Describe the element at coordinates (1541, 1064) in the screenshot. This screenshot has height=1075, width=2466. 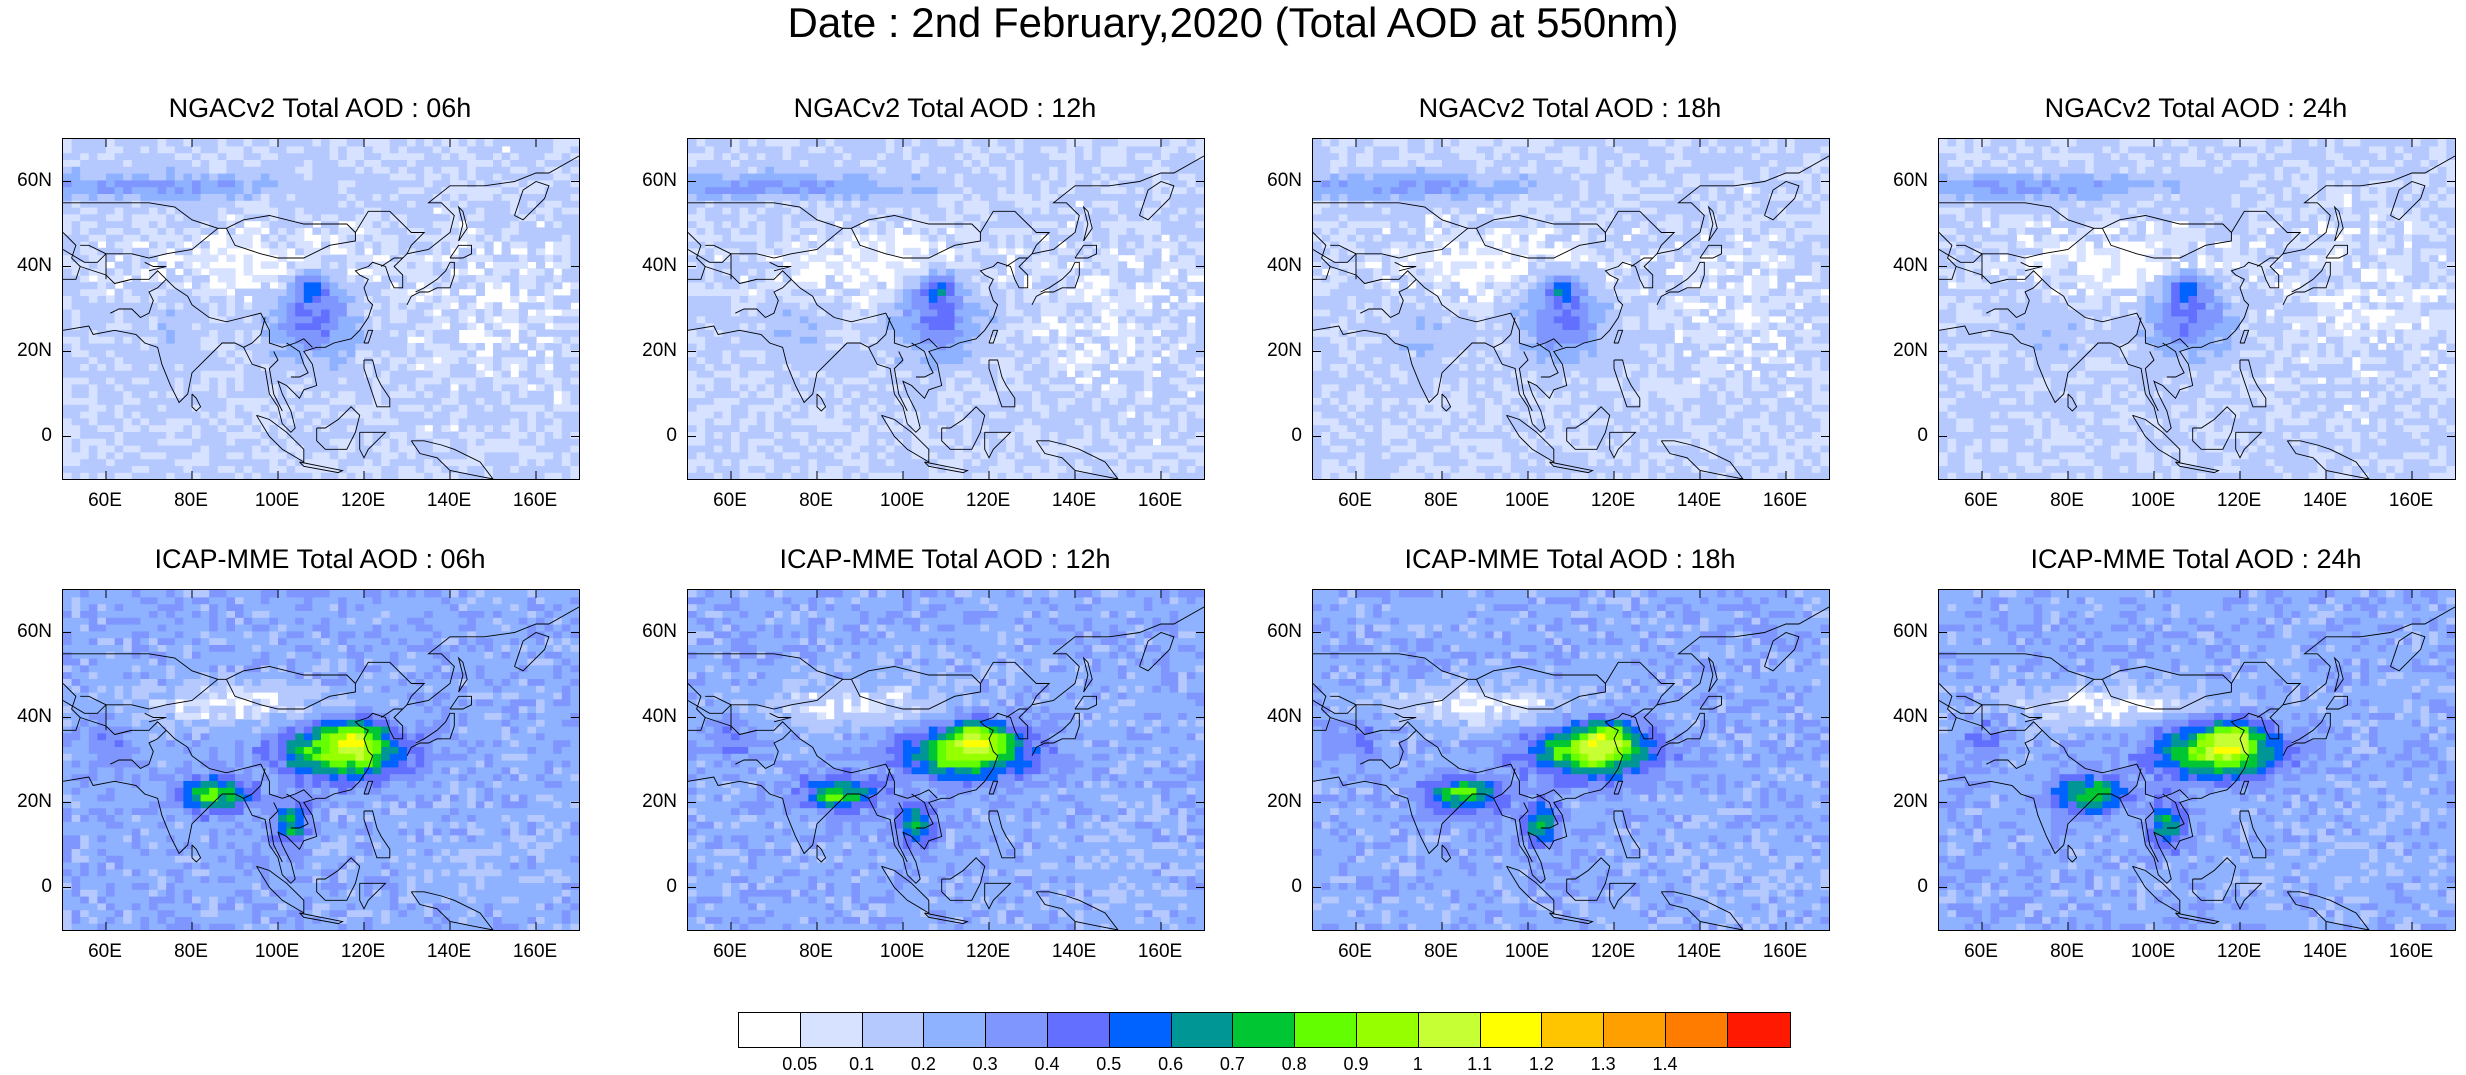
I see `colorbar-label: 1.2` at that location.